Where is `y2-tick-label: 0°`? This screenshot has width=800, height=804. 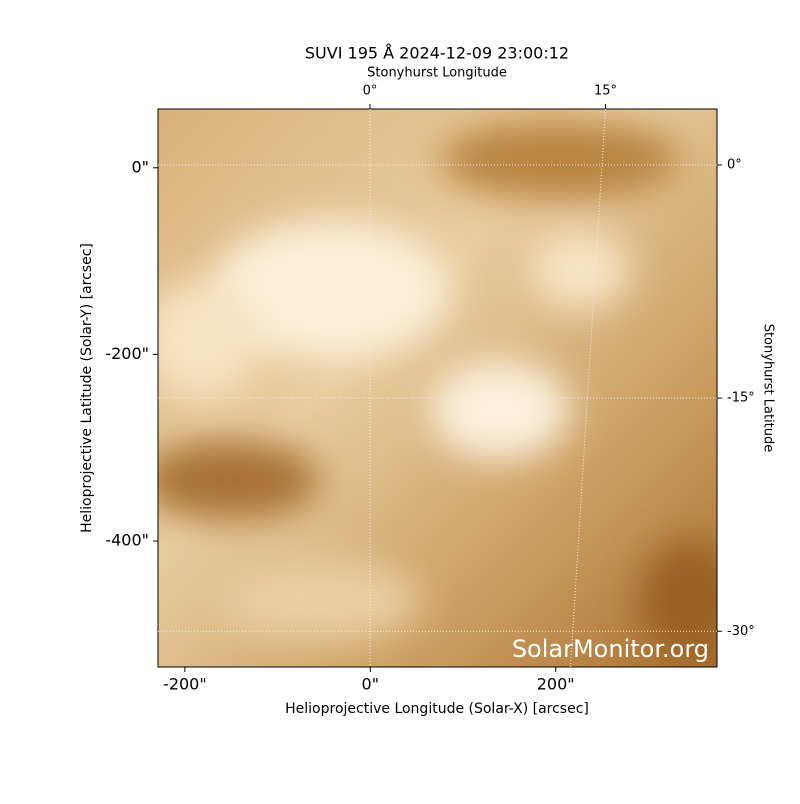
y2-tick-label: 0° is located at coordinates (734, 164).